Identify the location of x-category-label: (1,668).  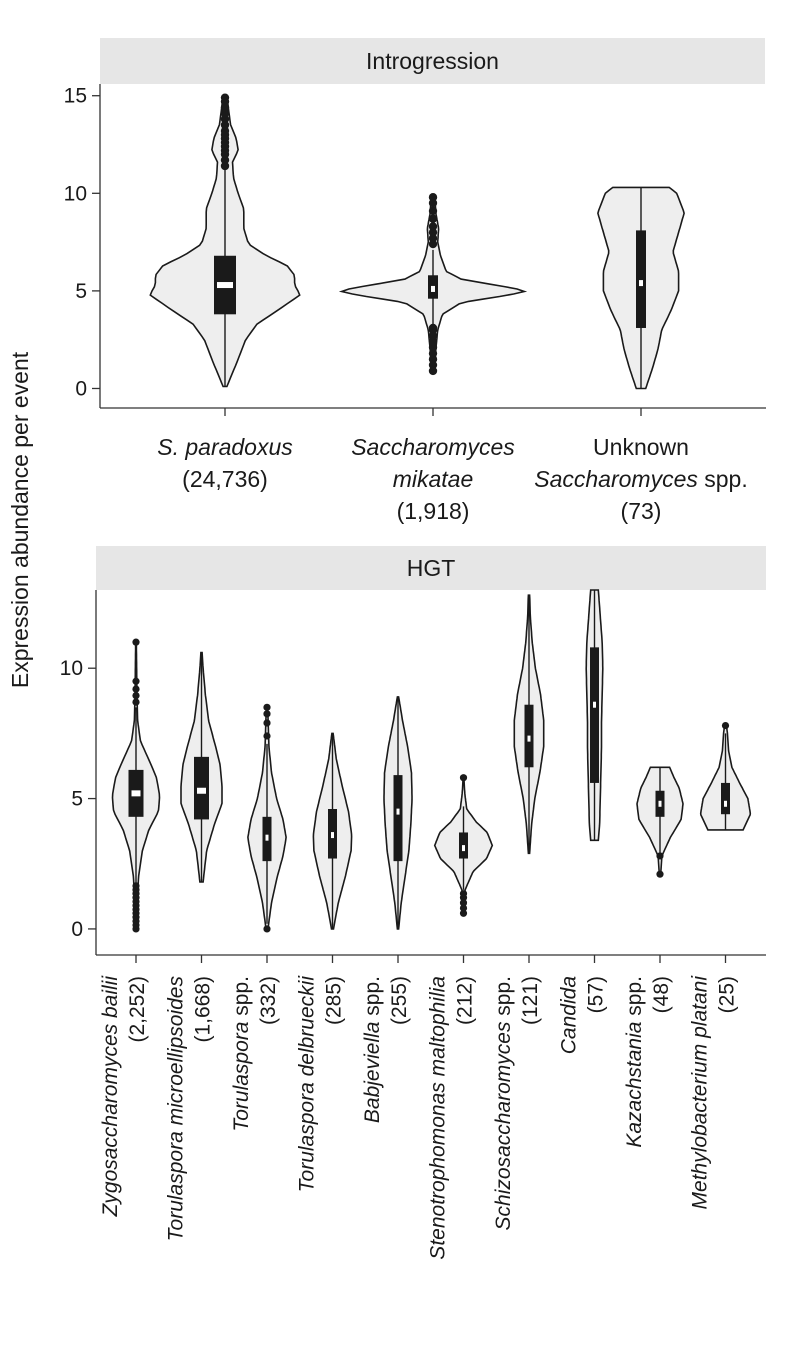
(203, 1009).